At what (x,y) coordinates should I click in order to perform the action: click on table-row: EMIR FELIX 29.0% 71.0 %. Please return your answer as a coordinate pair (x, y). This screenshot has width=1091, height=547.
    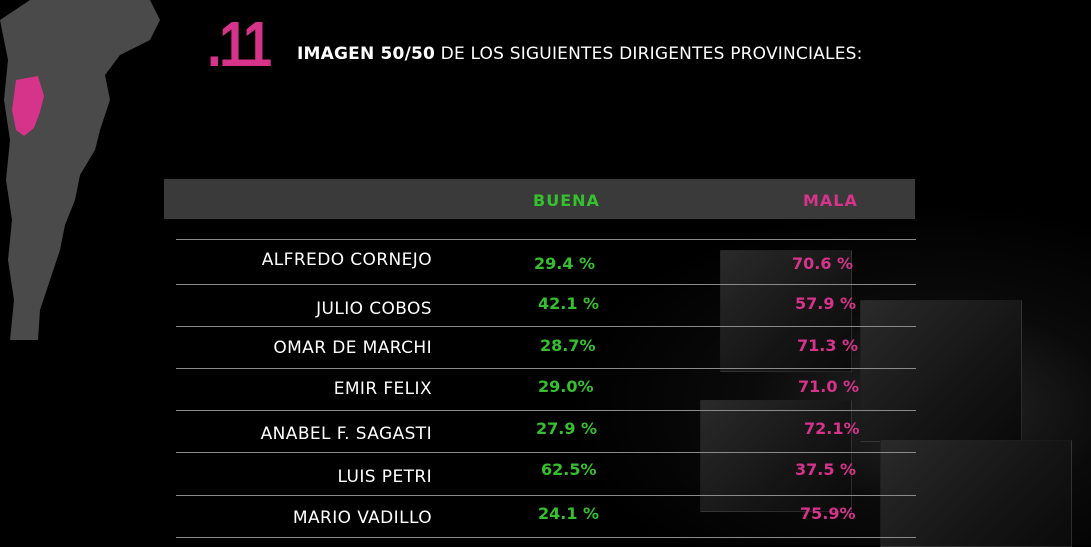
    Looking at the image, I should click on (545, 388).